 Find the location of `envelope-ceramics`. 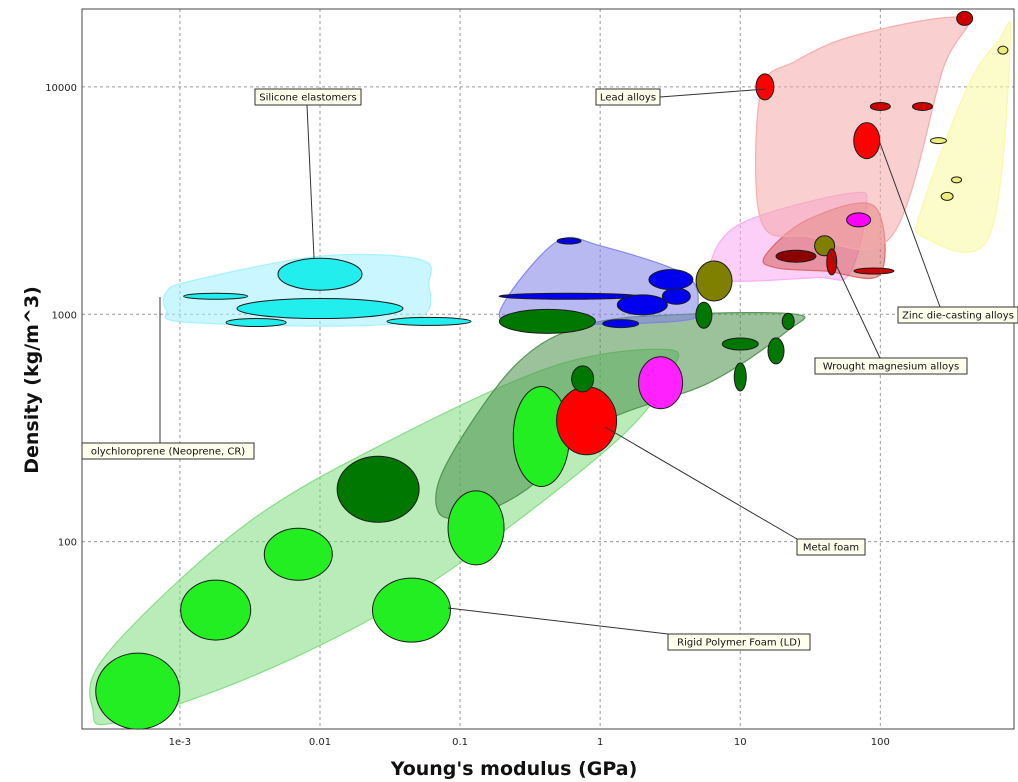

envelope-ceramics is located at coordinates (963, 137).